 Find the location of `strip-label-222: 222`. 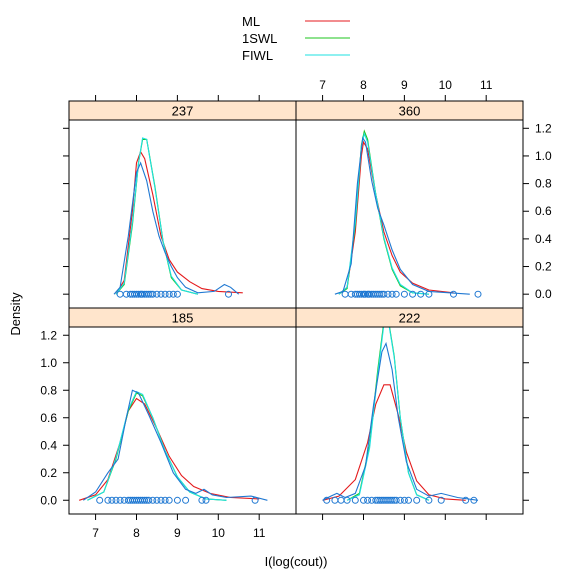

strip-label-222: 222 is located at coordinates (410, 318).